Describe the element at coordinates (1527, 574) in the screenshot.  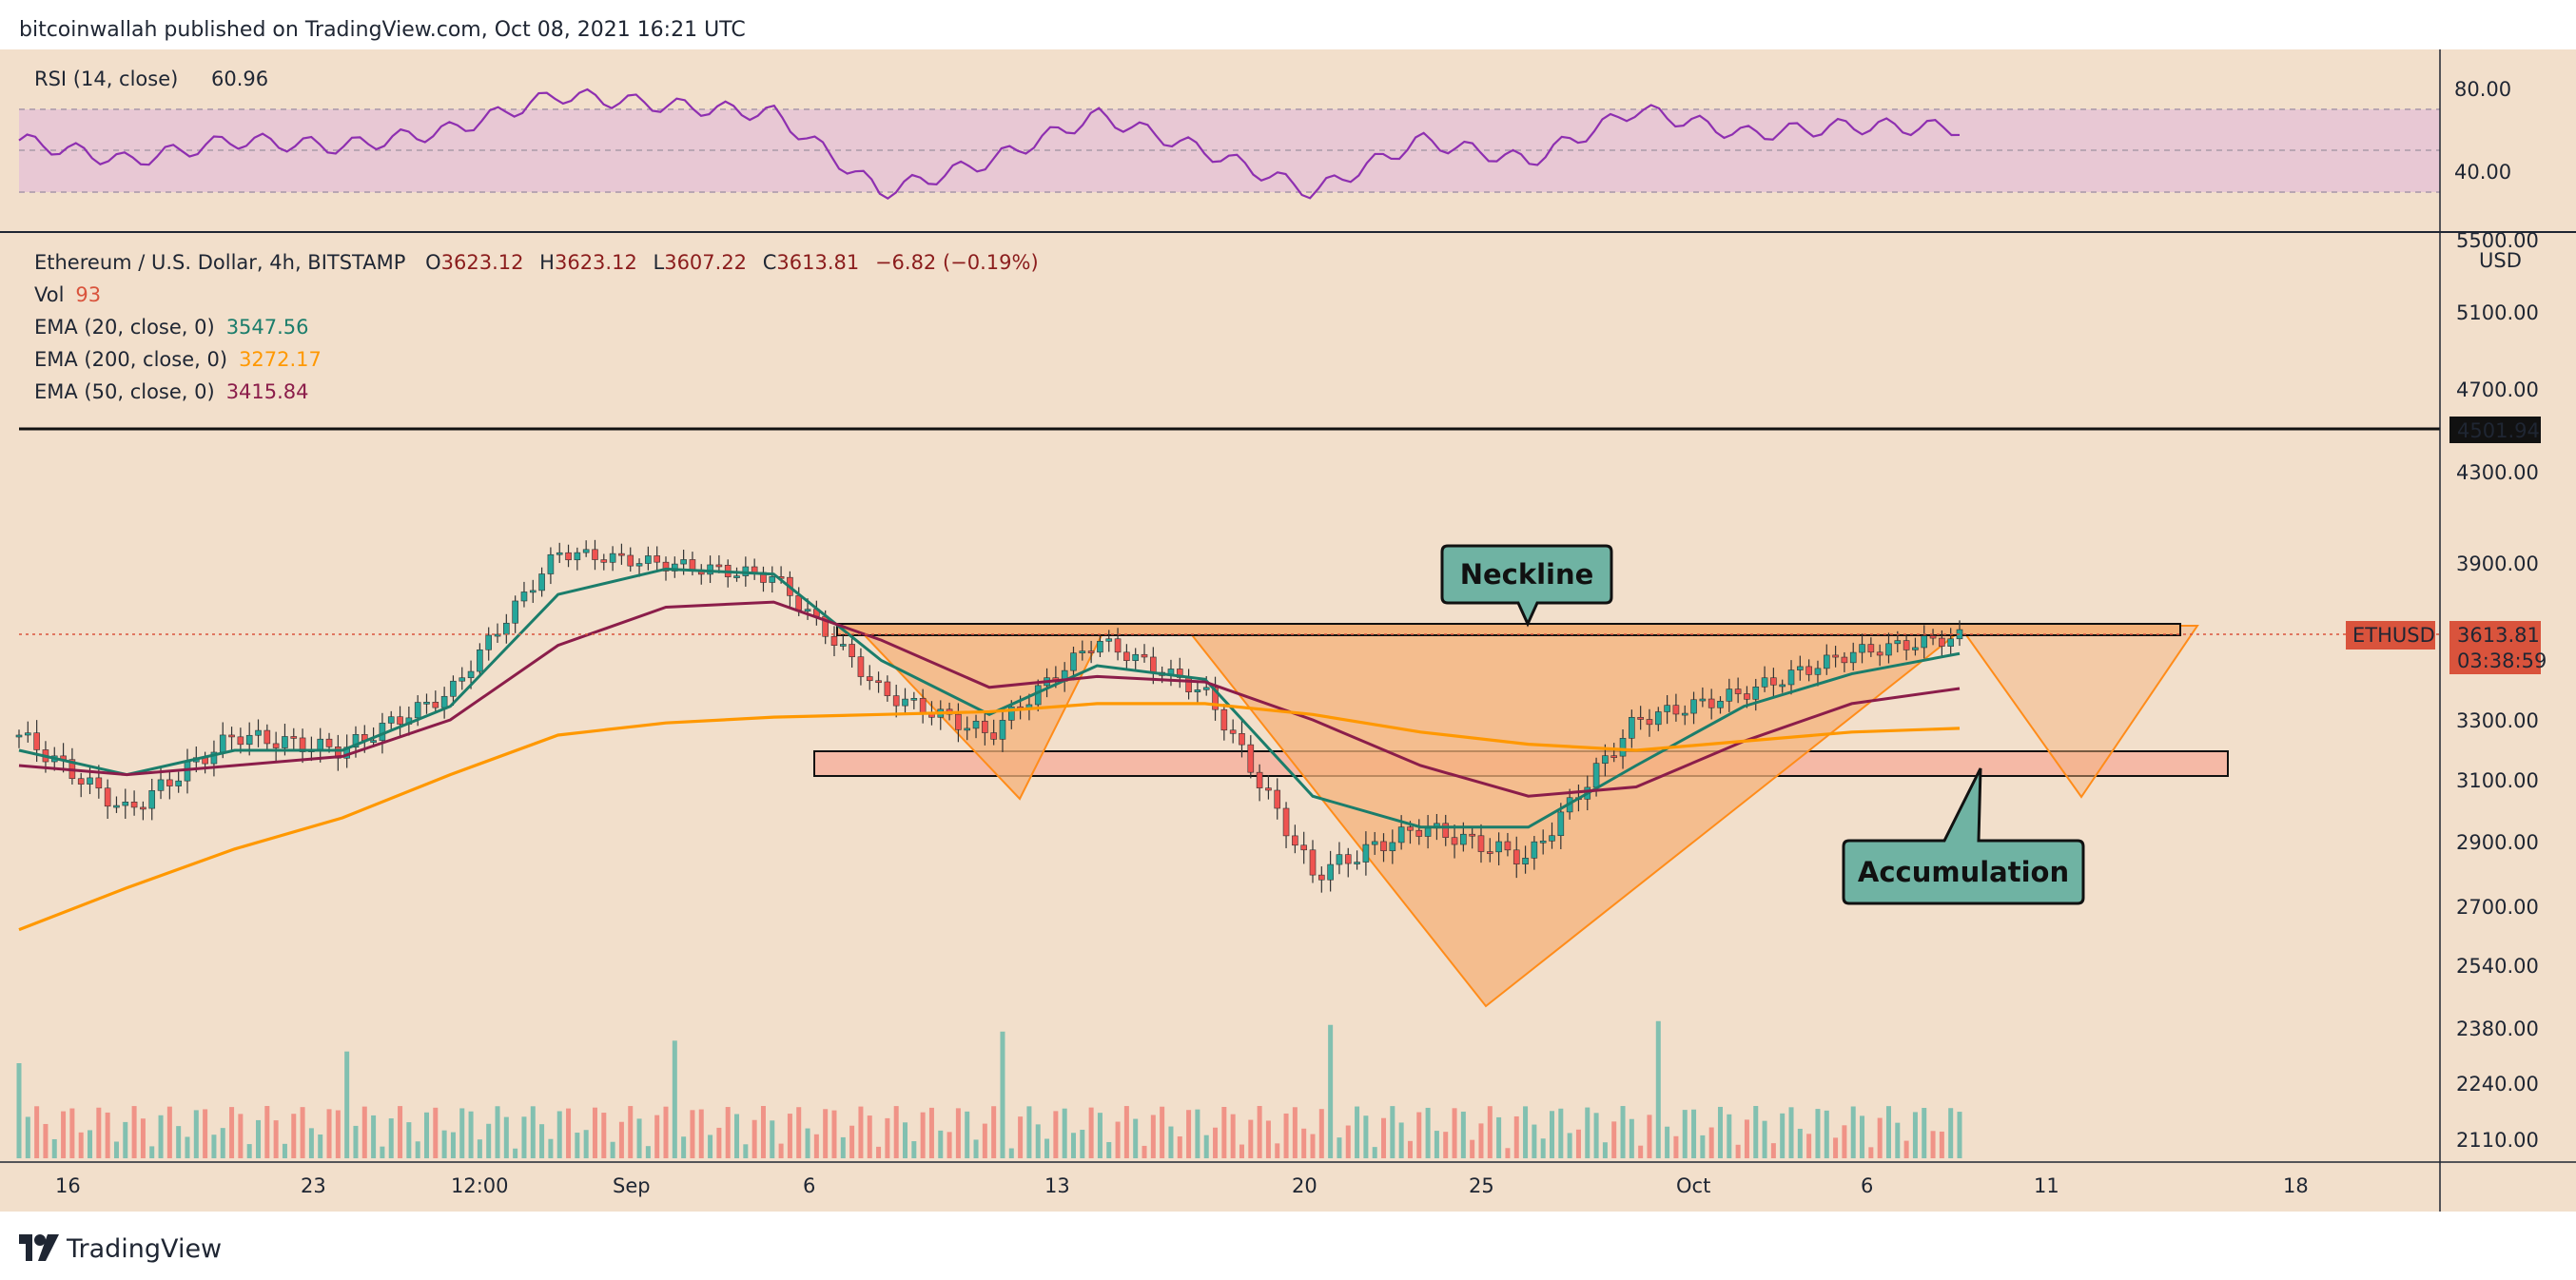
I see `neckline-label: Neckline` at that location.